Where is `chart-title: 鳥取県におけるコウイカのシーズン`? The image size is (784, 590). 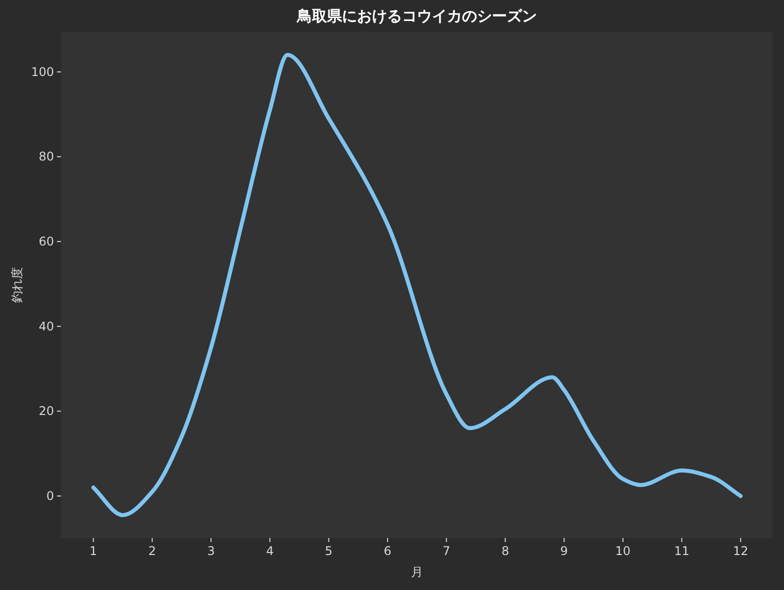
chart-title: 鳥取県におけるコウイカのシーズン is located at coordinates (416, 16).